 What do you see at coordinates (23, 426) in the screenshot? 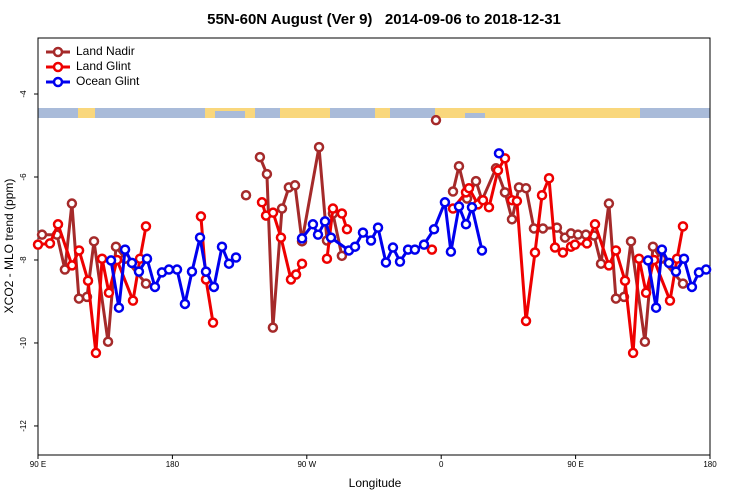
I see `y-tick-label: -12` at bounding box center [23, 426].